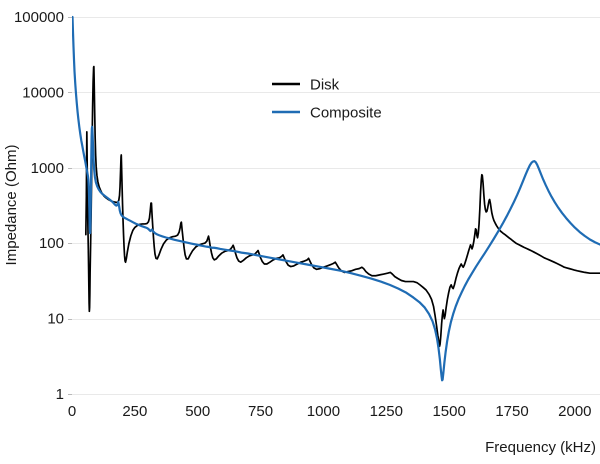 The image size is (600, 464). Describe the element at coordinates (47, 168) in the screenshot. I see `y-tick-label-1000: 1000` at that location.